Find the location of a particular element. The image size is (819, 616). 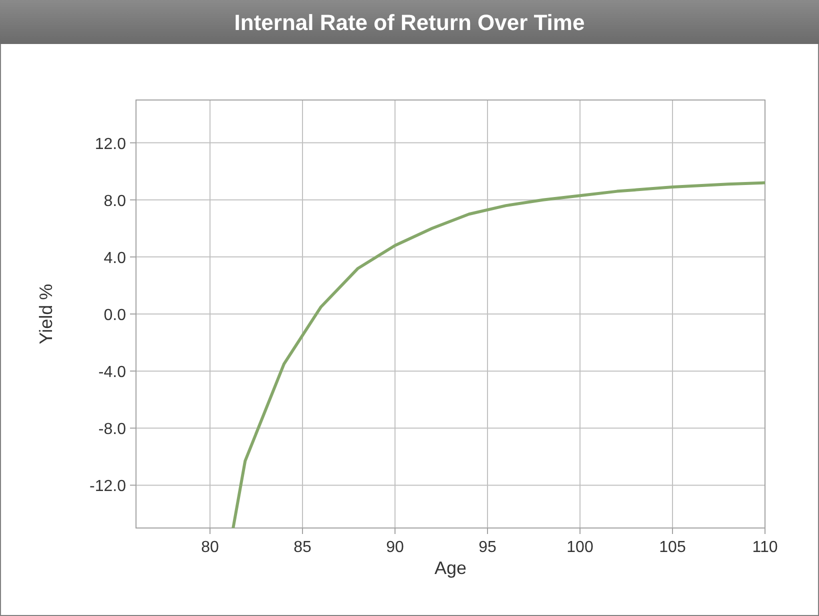

y-tick-label: -8.0 is located at coordinates (112, 429).